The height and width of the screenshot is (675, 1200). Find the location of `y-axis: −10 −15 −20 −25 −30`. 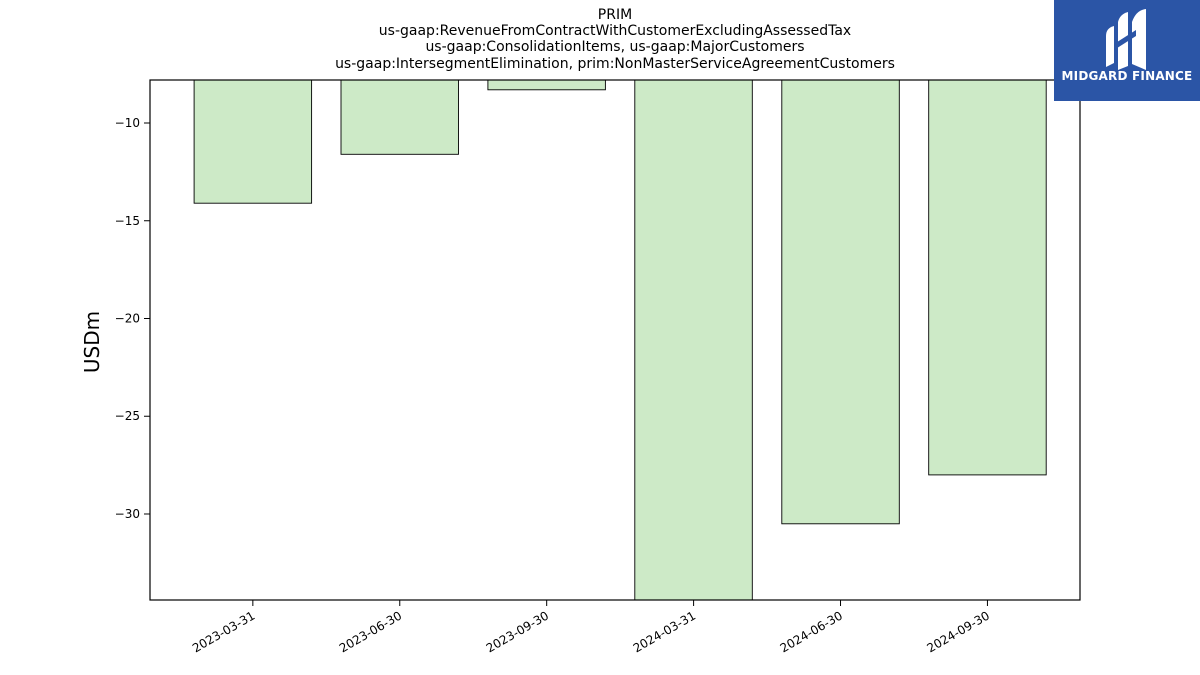

y-axis: −10 −15 −20 −25 −30 is located at coordinates (132, 318).